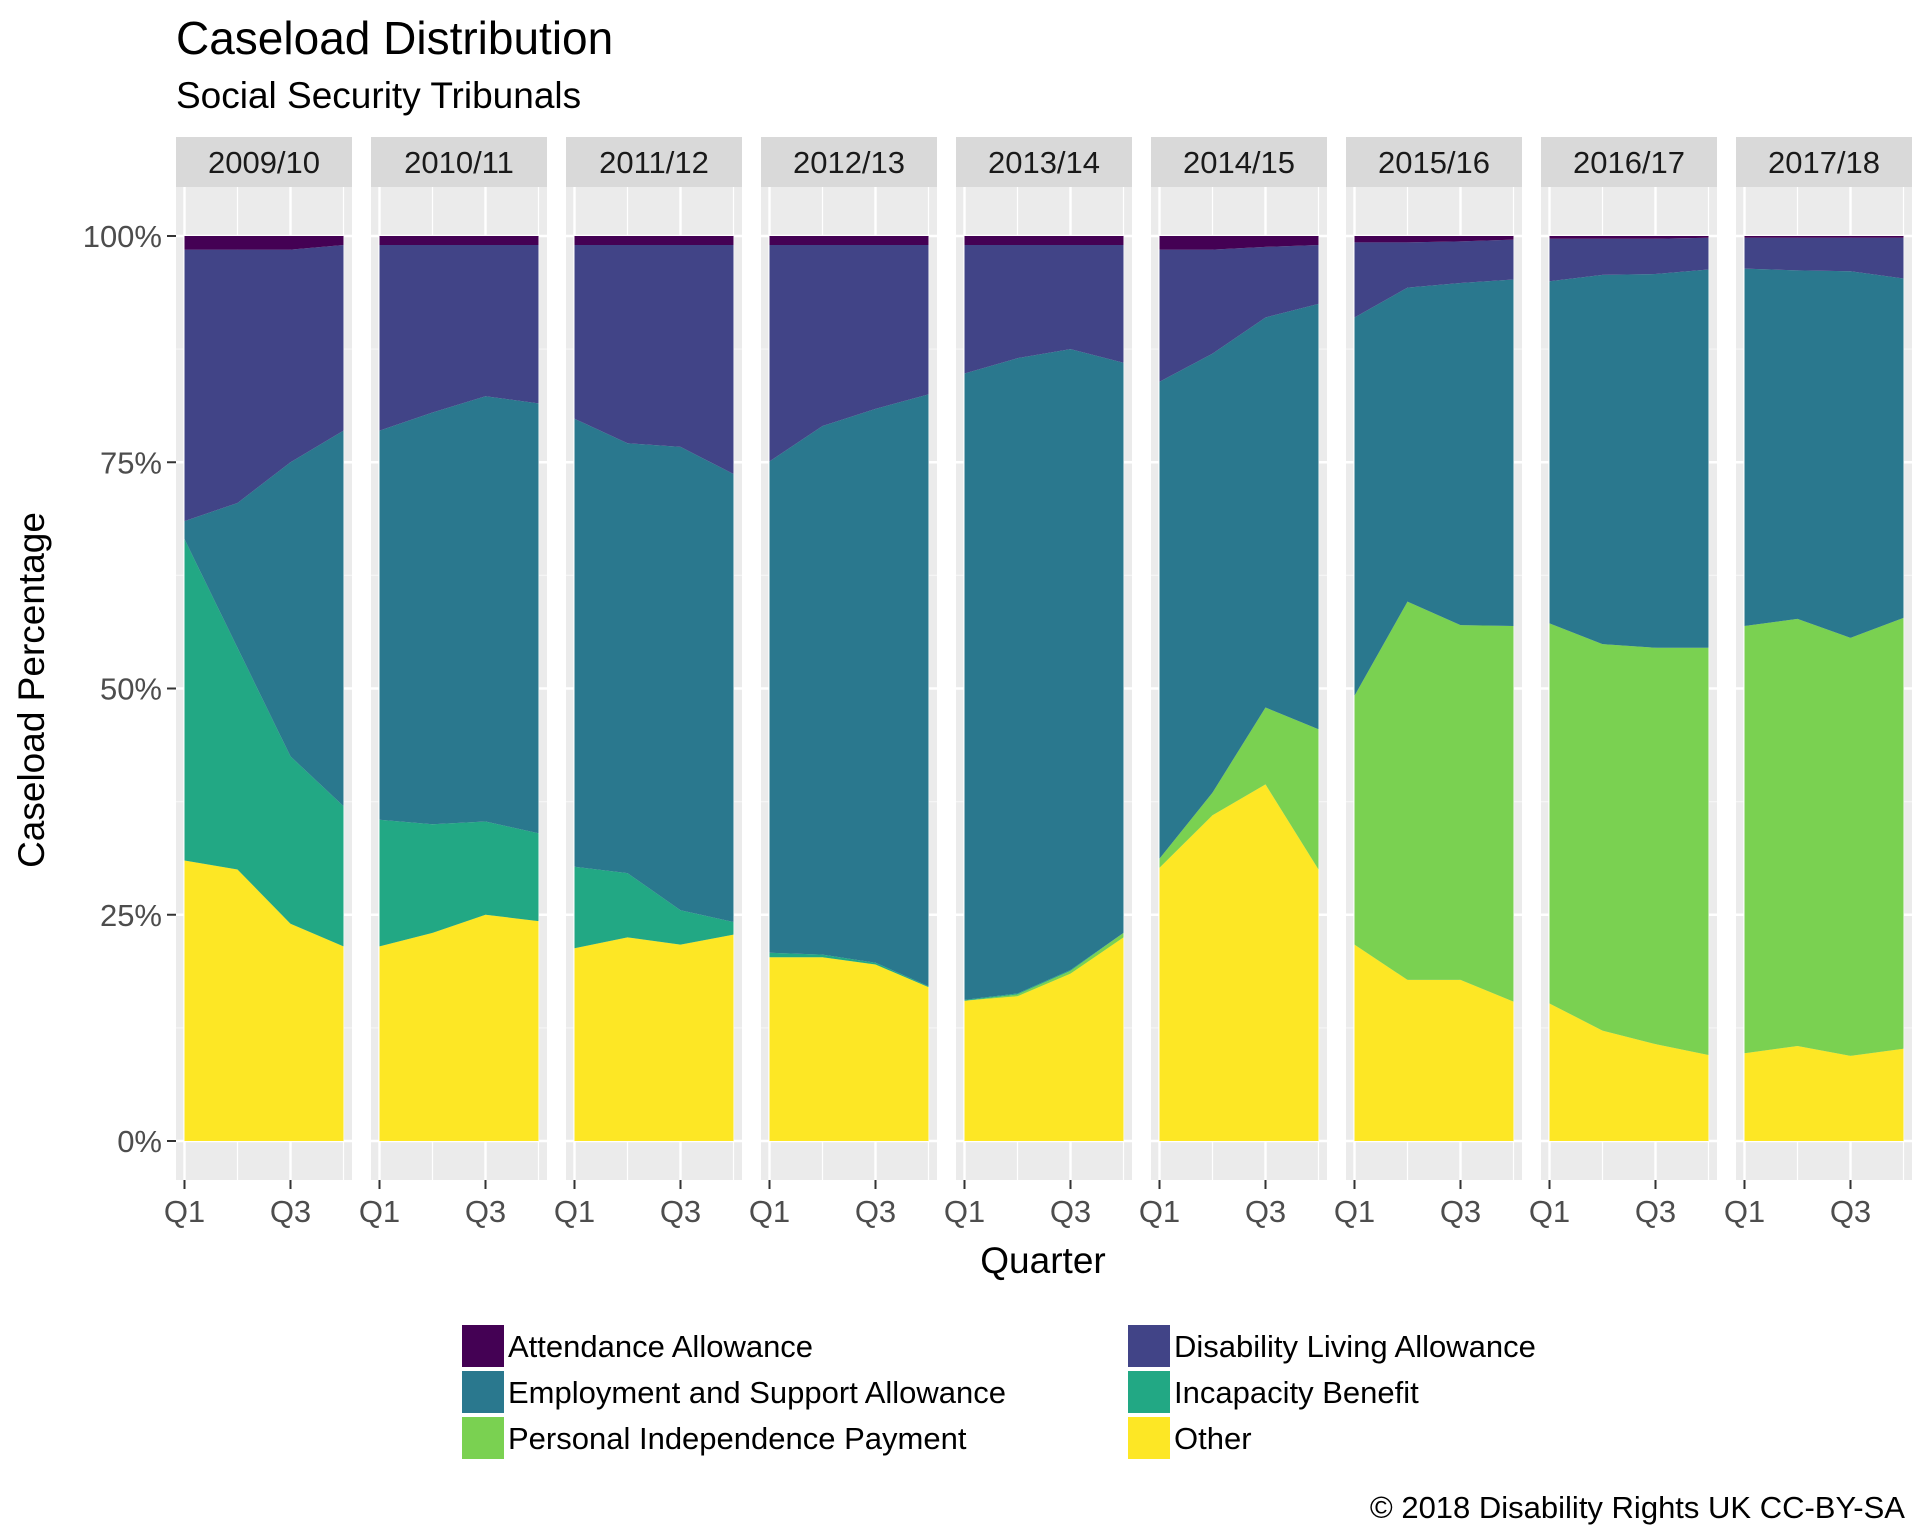 This screenshot has width=1920, height=1536. I want to click on panel-2013-14: 2013/14 Q1 Q3, so click(1038, 683).